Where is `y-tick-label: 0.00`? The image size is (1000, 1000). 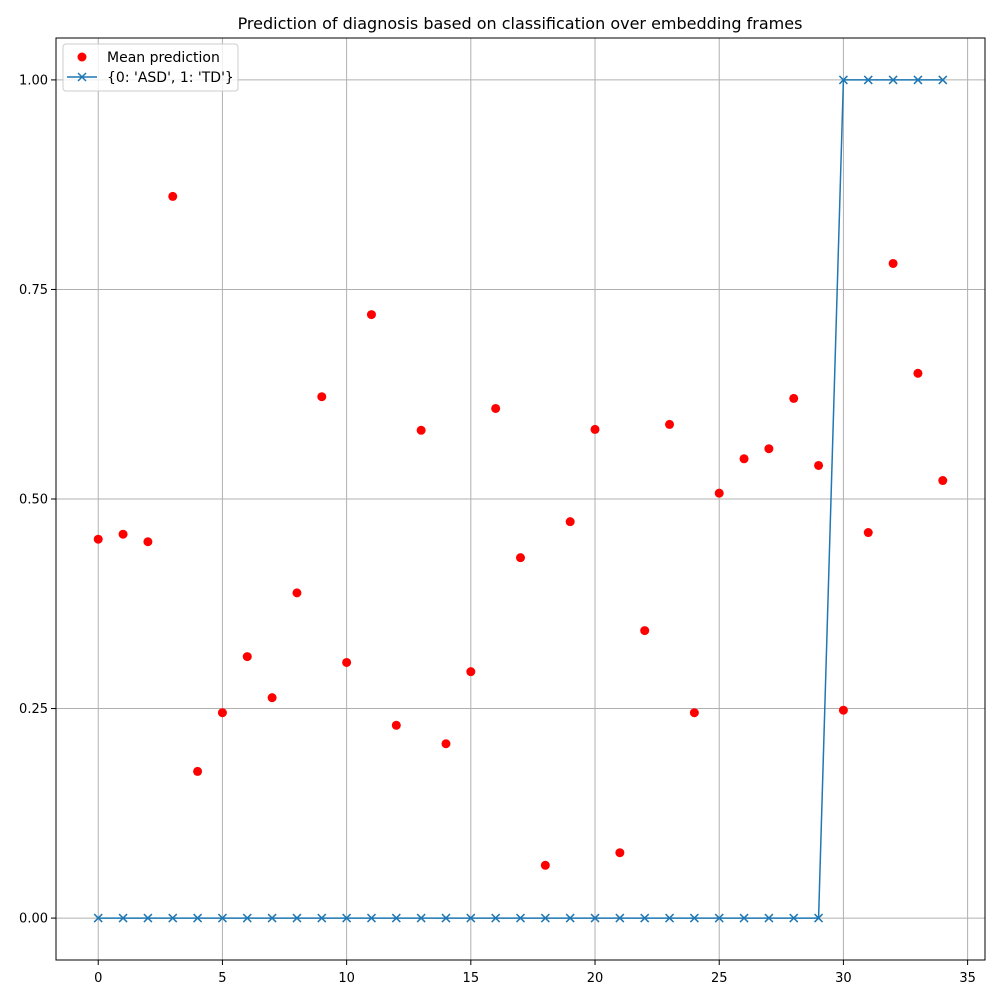 y-tick-label: 0.00 is located at coordinates (33, 919).